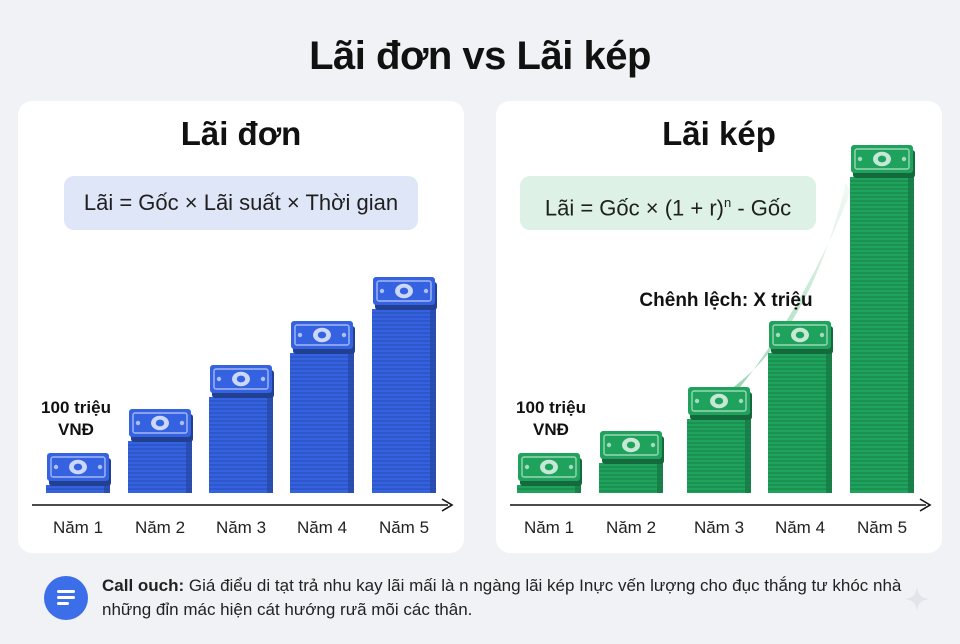 The image size is (960, 644). What do you see at coordinates (480, 56) in the screenshot?
I see `page-title: Lãi đơn vs Lãi kép` at bounding box center [480, 56].